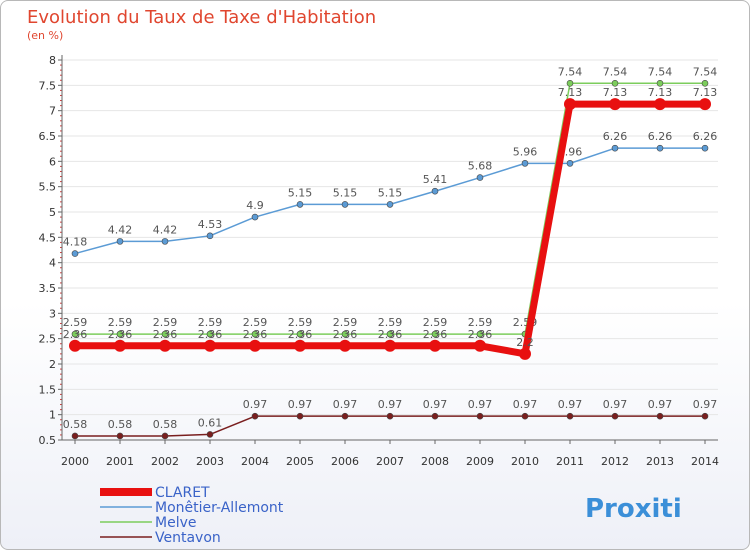 The width and height of the screenshot is (750, 550). What do you see at coordinates (75, 242) in the screenshot?
I see `data-label: 4.18` at bounding box center [75, 242].